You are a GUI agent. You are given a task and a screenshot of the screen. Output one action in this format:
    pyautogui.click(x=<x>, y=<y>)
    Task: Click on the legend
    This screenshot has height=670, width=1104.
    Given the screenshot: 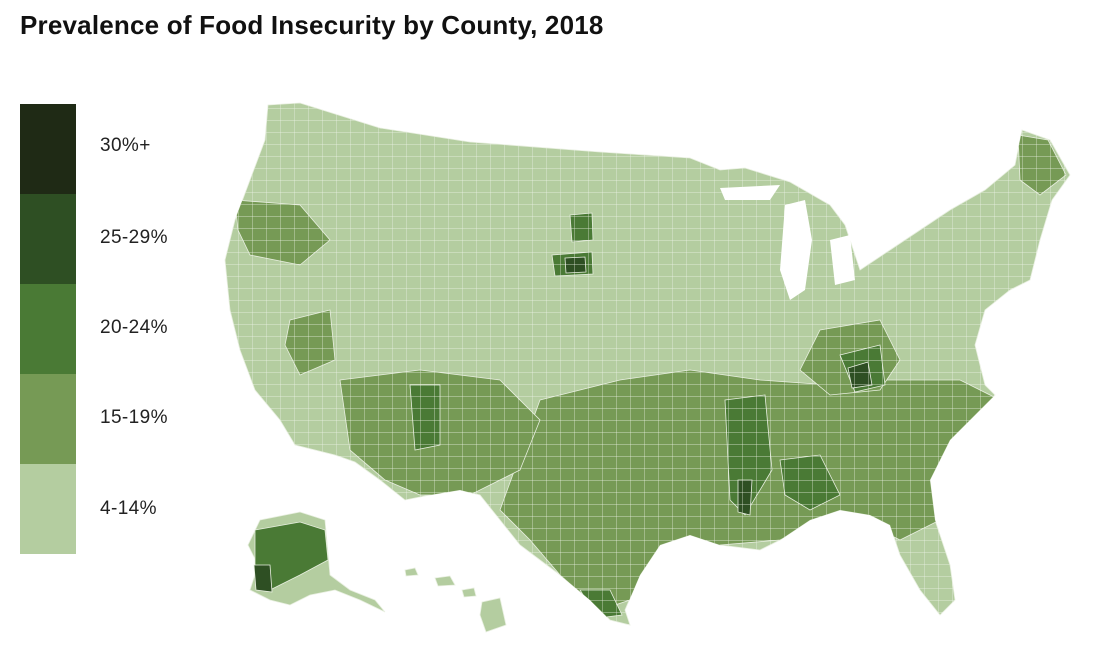 What is the action you would take?
    pyautogui.click(x=48, y=329)
    